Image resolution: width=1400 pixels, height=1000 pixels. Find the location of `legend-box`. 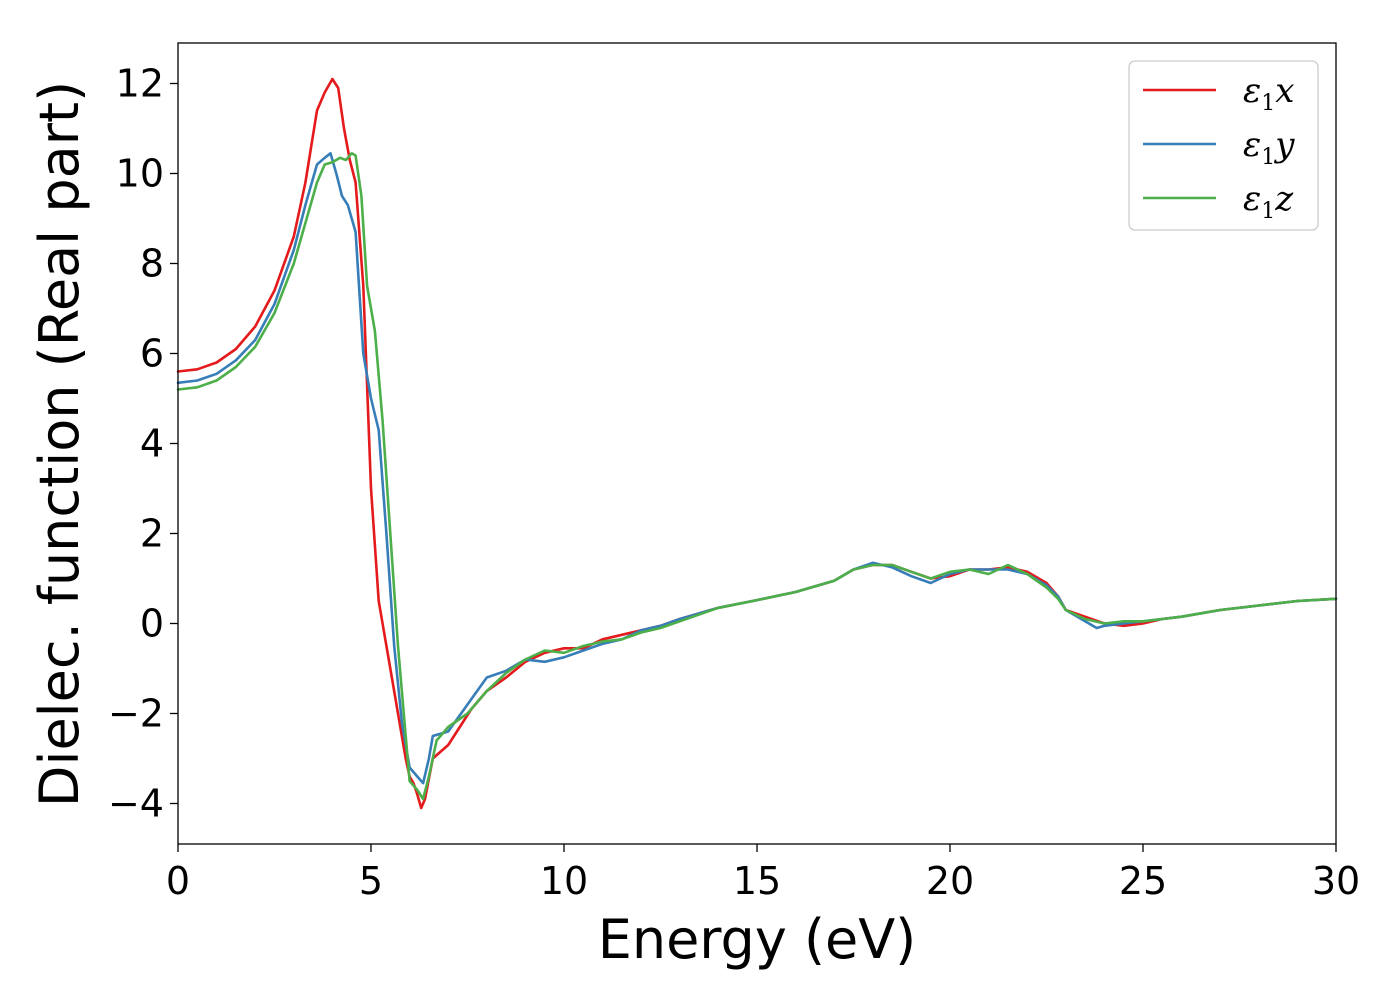

legend-box is located at coordinates (1223, 145).